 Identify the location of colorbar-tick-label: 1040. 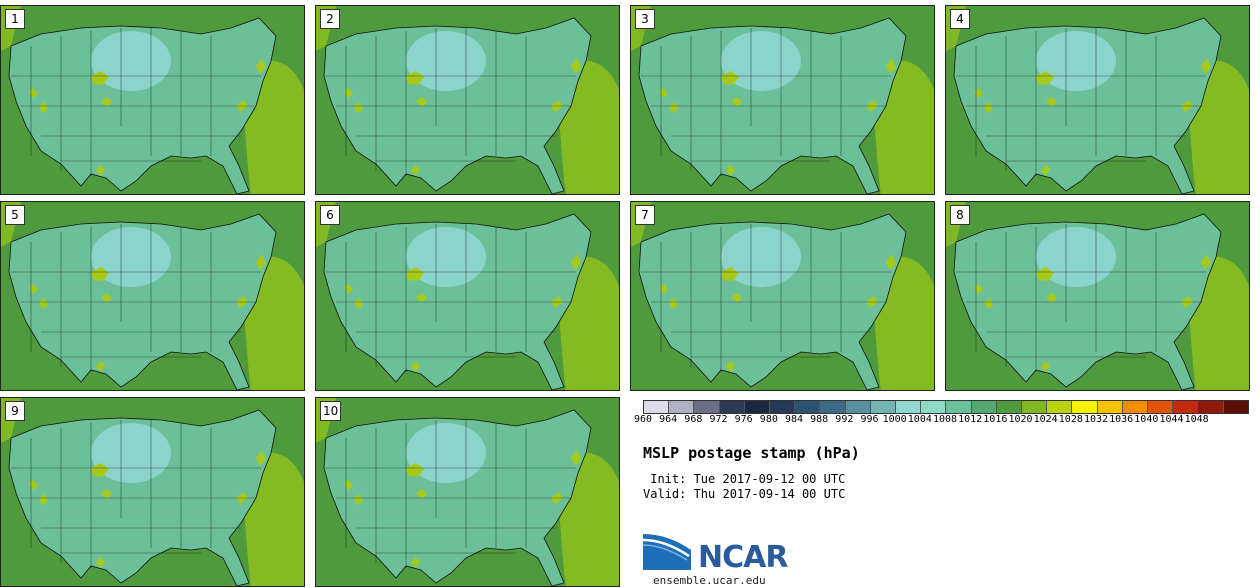
(1146, 419).